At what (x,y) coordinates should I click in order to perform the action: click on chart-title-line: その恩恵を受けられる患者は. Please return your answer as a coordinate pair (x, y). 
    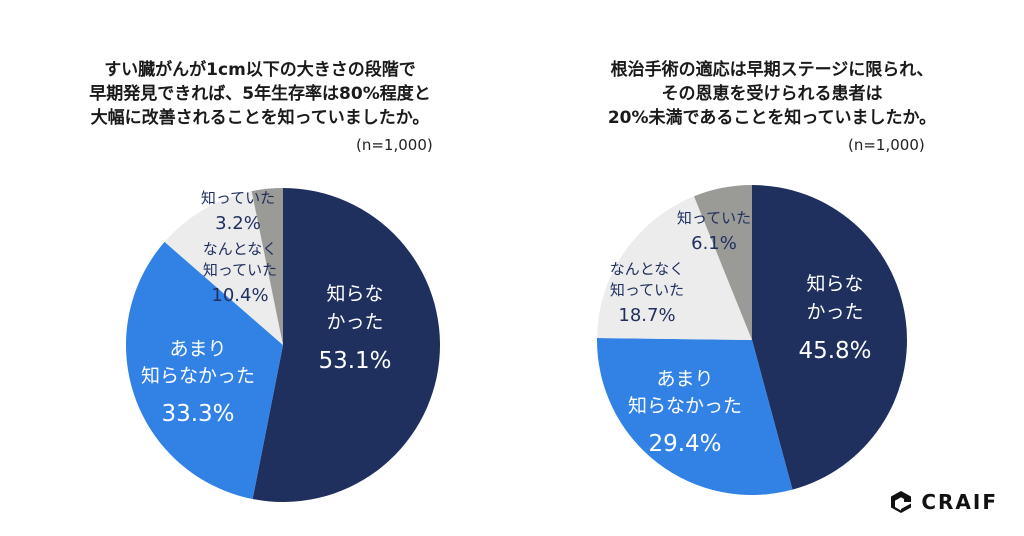
    Looking at the image, I should click on (772, 94).